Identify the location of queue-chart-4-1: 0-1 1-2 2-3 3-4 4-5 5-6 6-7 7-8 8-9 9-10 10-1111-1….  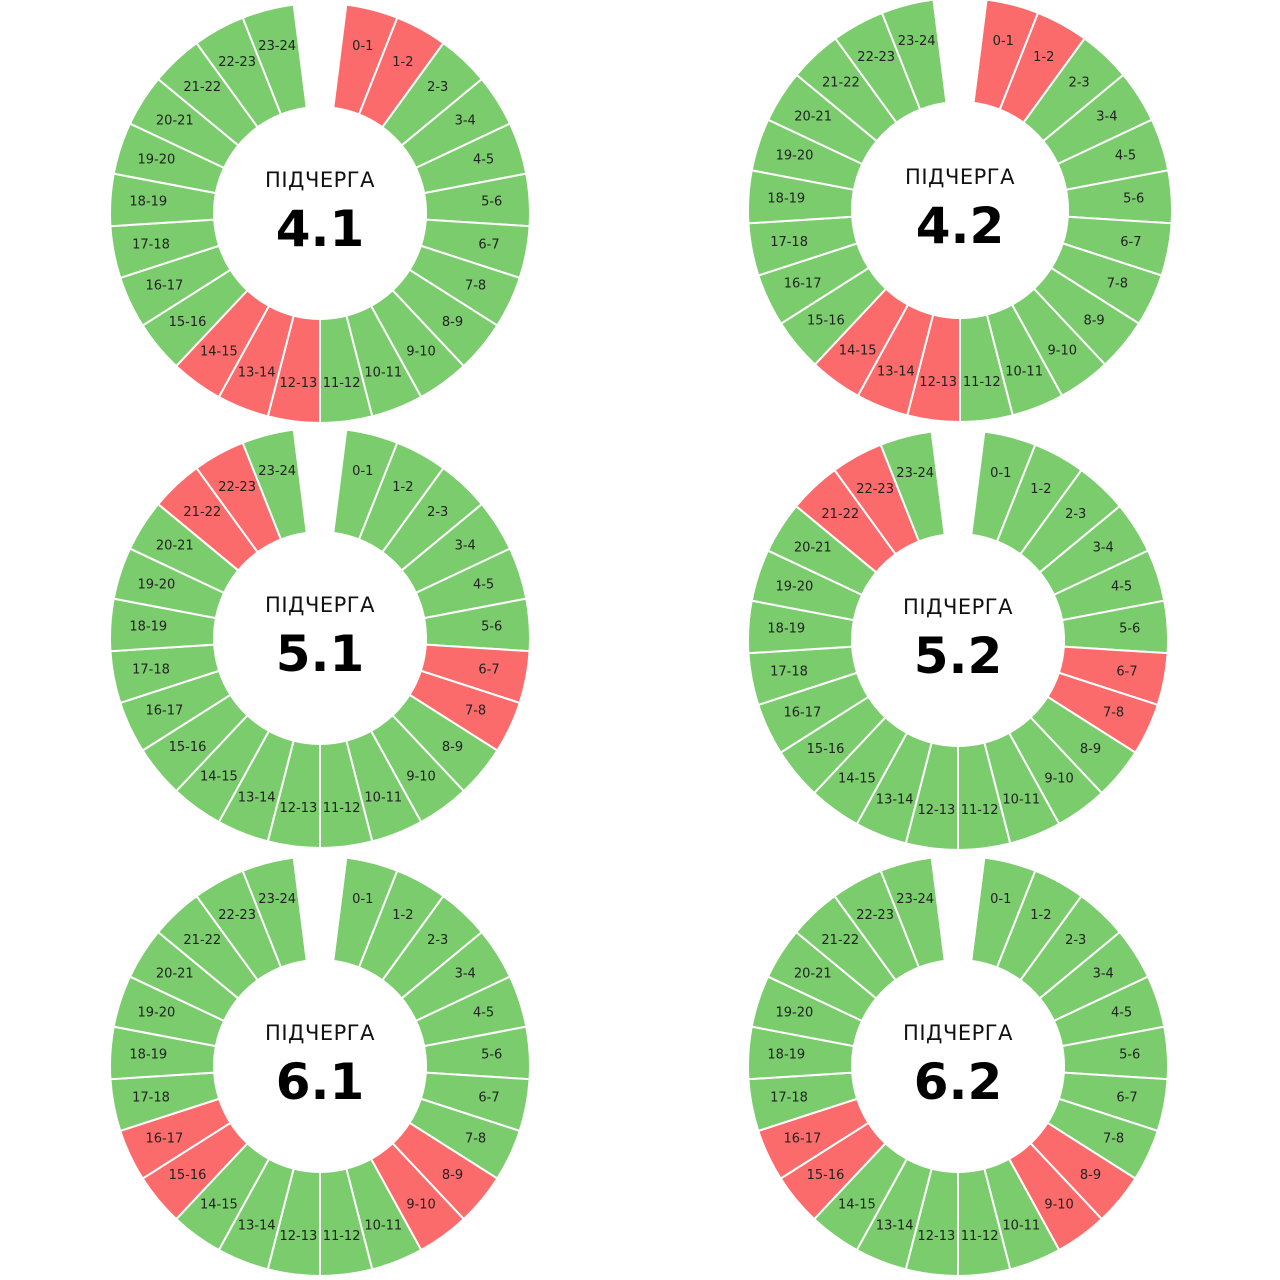
(320, 214).